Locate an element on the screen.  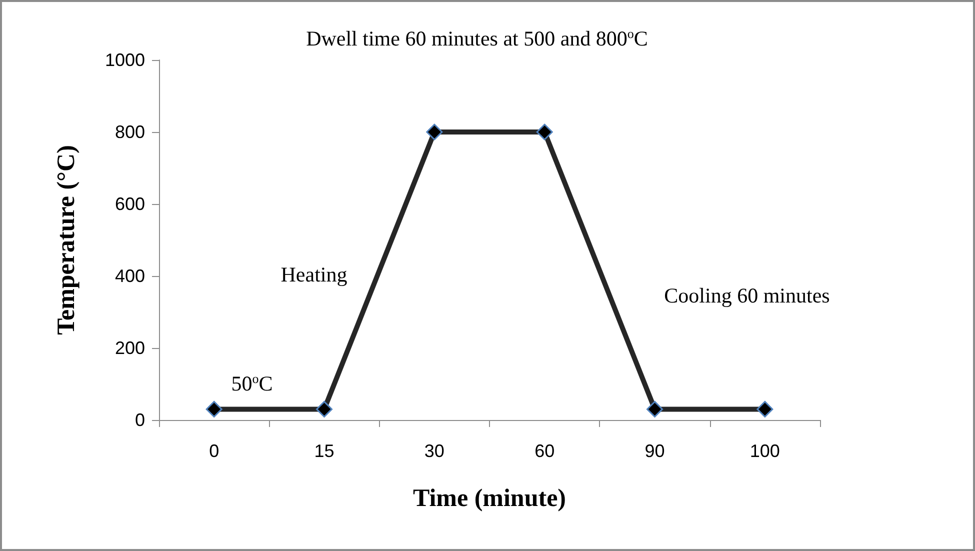
y-tick-label: 200 is located at coordinates (129, 348).